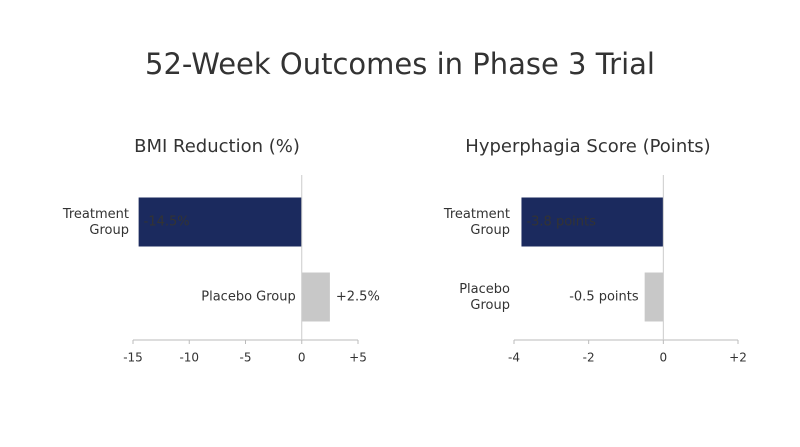 The width and height of the screenshot is (800, 447). I want to click on x-tick-label: -5, so click(246, 358).